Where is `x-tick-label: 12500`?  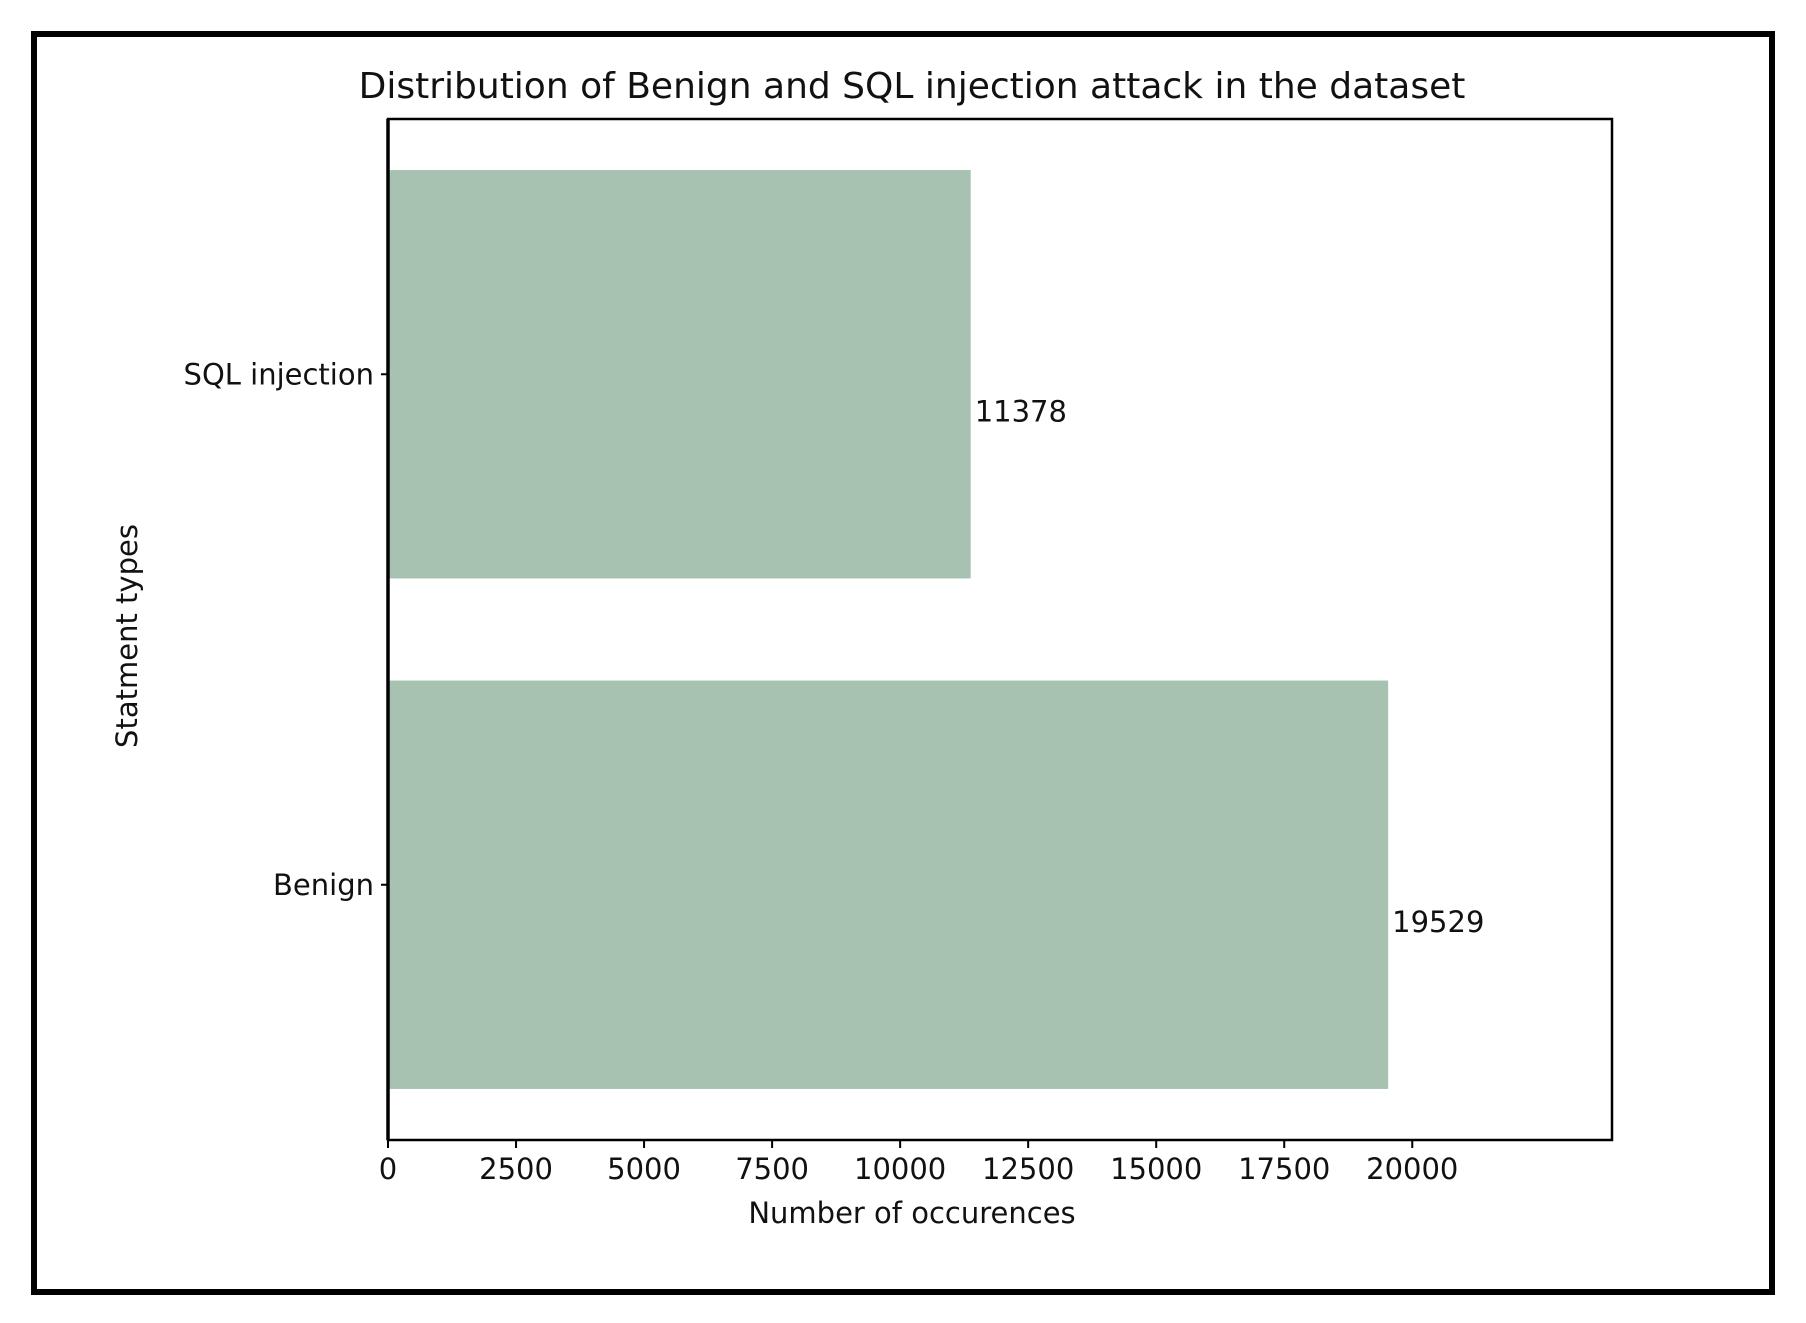 x-tick-label: 12500 is located at coordinates (1028, 1169).